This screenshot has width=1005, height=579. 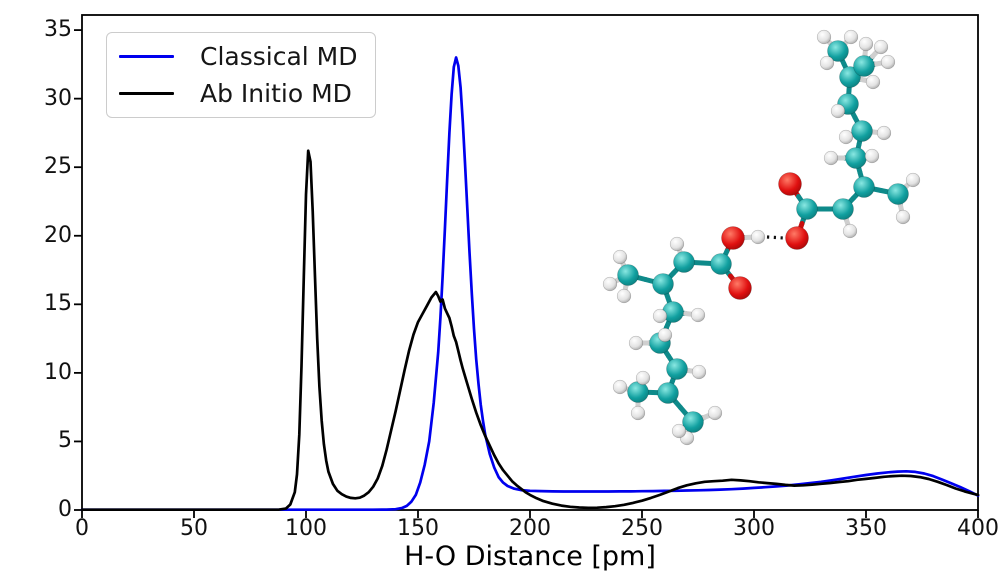 I want to click on y-tick-label: 15, so click(x=58, y=304).